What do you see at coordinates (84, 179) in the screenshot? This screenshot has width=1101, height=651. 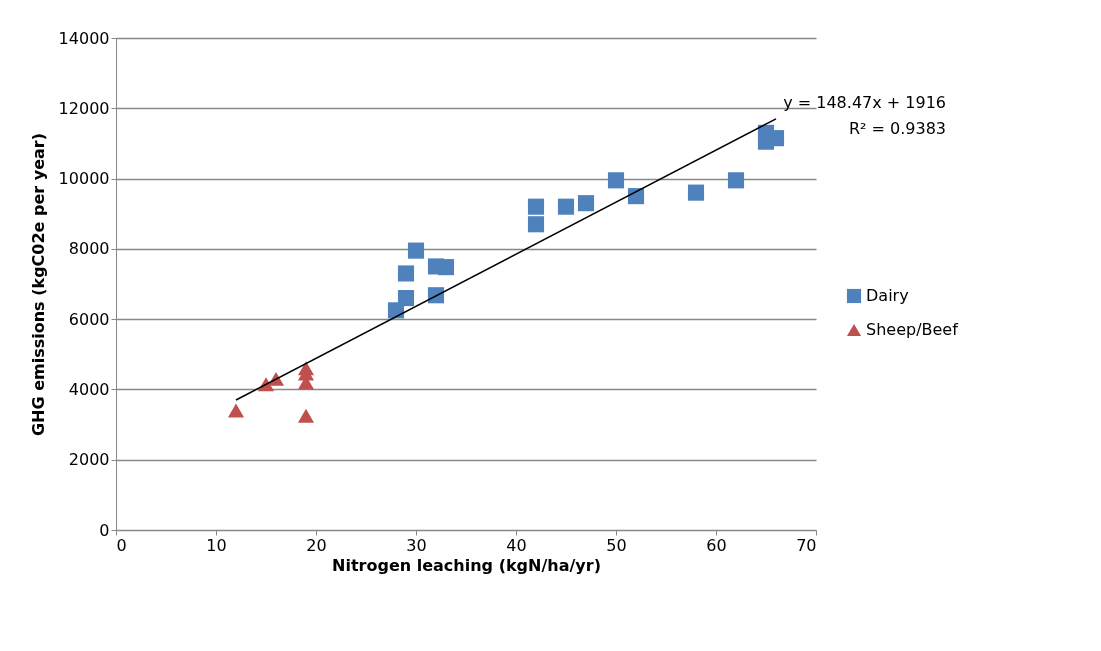 I see `y-tick-label: 10000` at bounding box center [84, 179].